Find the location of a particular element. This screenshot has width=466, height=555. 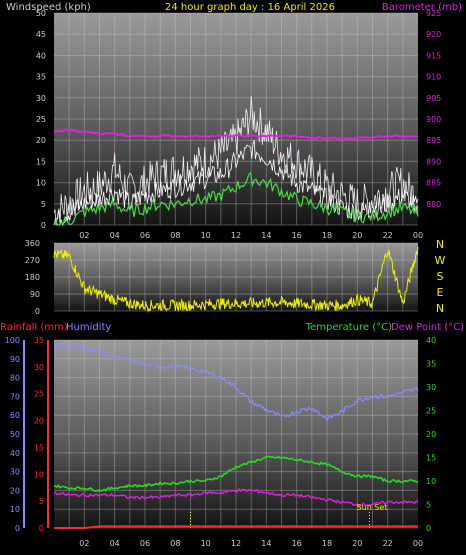

barometer-tick-label: 890 is located at coordinates (433, 161).